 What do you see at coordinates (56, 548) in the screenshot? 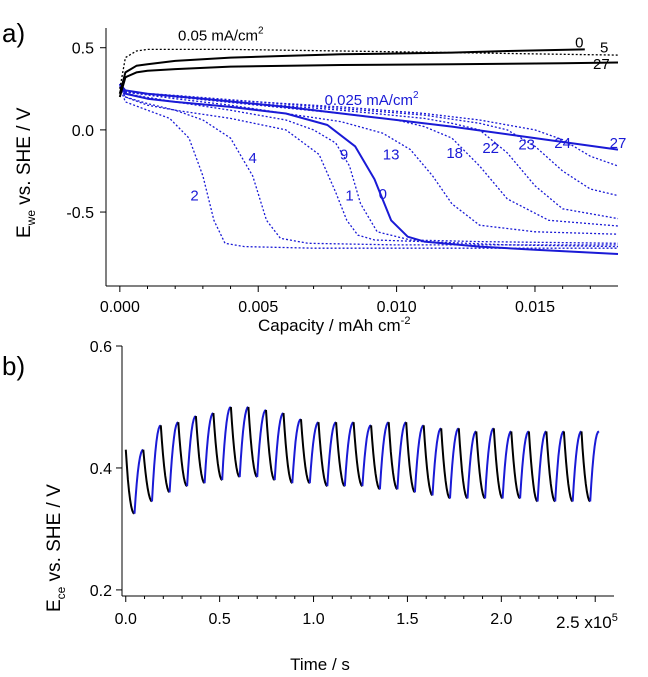
I see `panel-b-y-axis-label: Ece vs. SHE / V` at bounding box center [56, 548].